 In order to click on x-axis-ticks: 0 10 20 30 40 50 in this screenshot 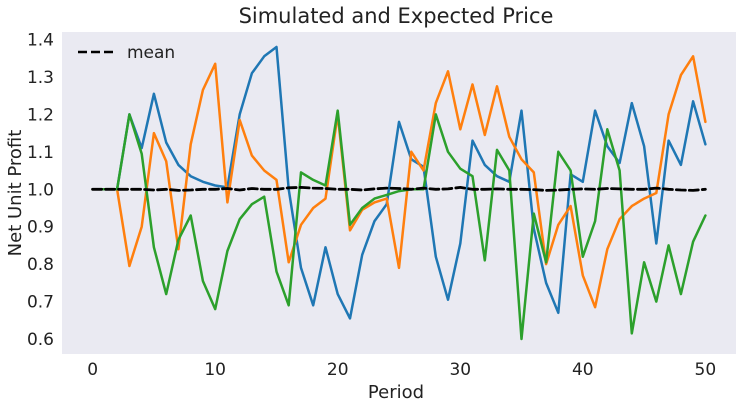, I will do `click(401, 370)`.